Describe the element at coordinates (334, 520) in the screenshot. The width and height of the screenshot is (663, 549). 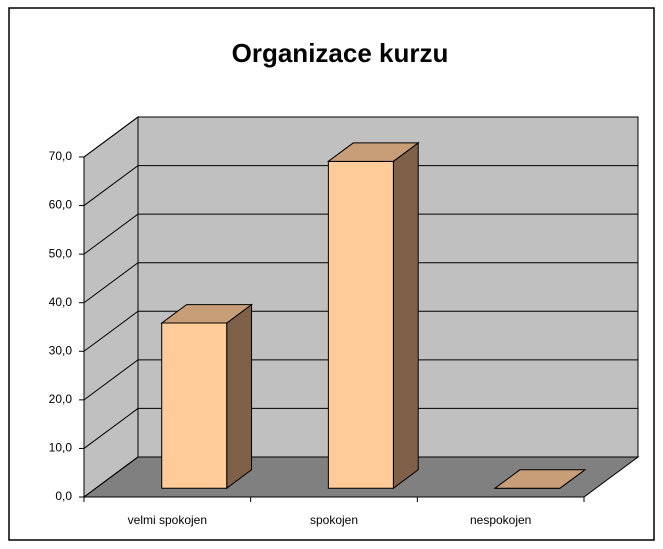
I see `x-tick-label: spokojen` at that location.